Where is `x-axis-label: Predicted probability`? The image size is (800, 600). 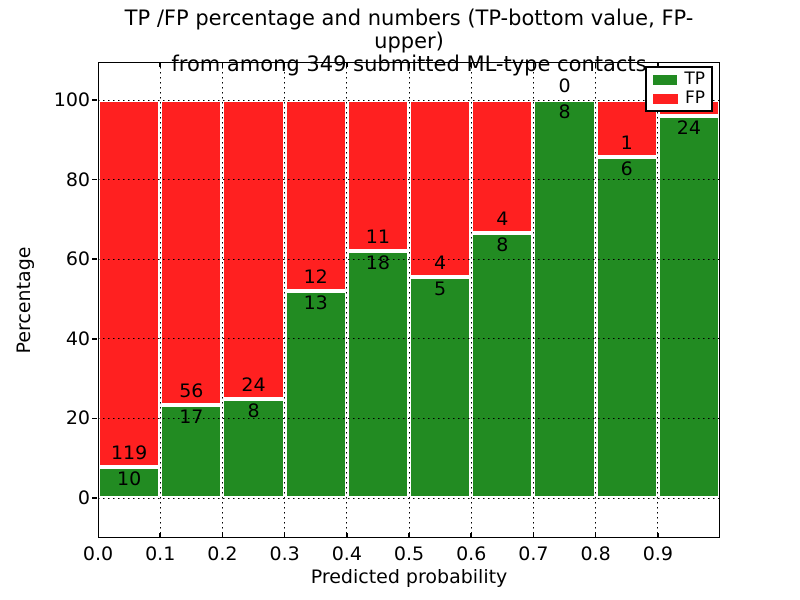
x-axis-label: Predicted probability is located at coordinates (409, 577).